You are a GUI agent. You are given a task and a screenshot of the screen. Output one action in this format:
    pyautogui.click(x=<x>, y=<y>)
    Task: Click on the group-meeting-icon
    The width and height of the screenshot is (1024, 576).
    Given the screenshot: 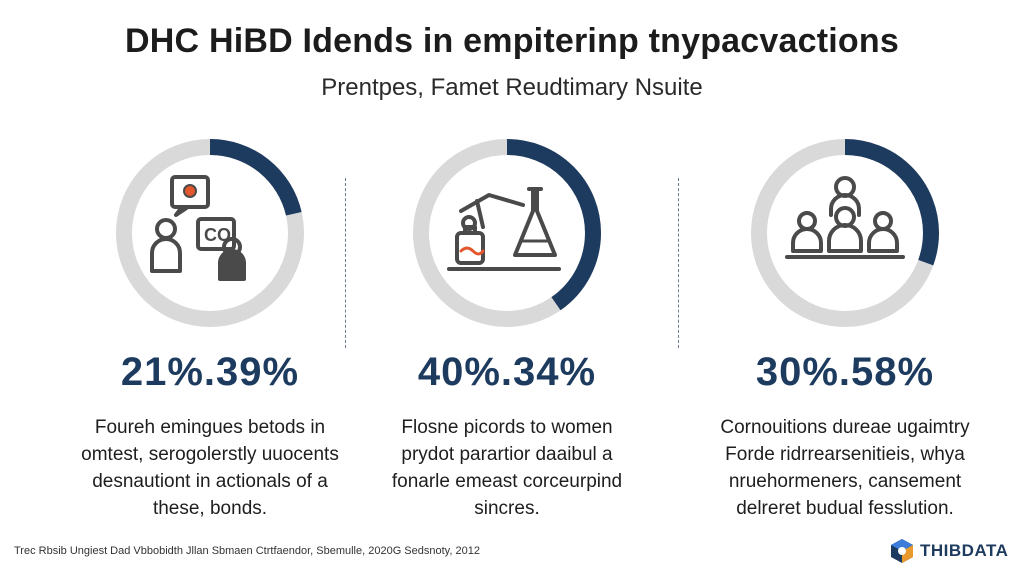 What is the action you would take?
    pyautogui.click(x=845, y=231)
    